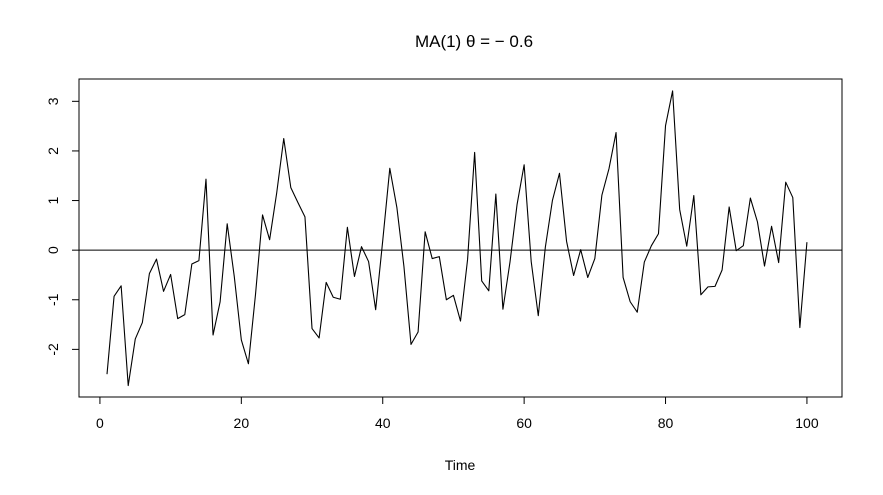  What do you see at coordinates (53, 151) in the screenshot?
I see `y-tick-label: 2` at bounding box center [53, 151].